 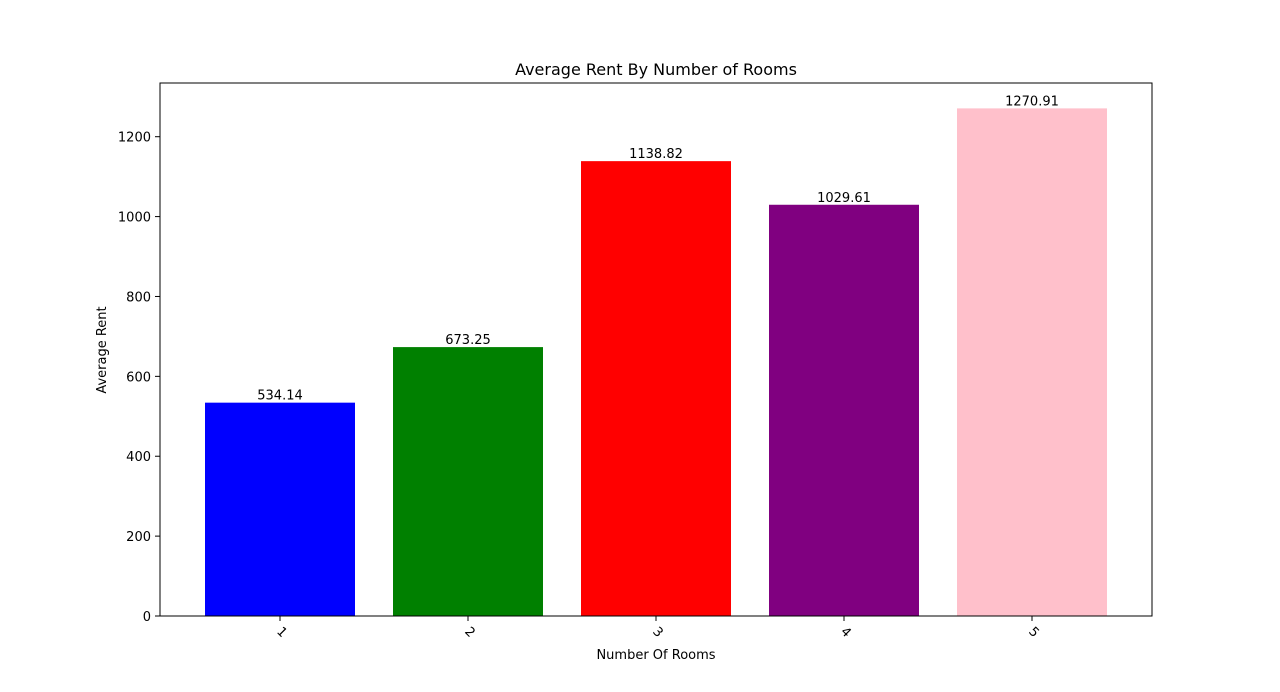 I want to click on data-label-1: 534.14, so click(x=280, y=396).